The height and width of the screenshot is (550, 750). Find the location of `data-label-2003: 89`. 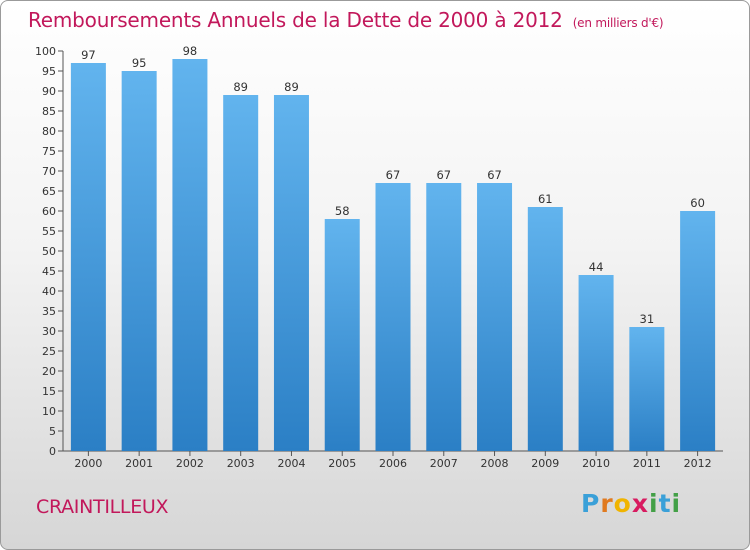

data-label-2003: 89 is located at coordinates (240, 87).